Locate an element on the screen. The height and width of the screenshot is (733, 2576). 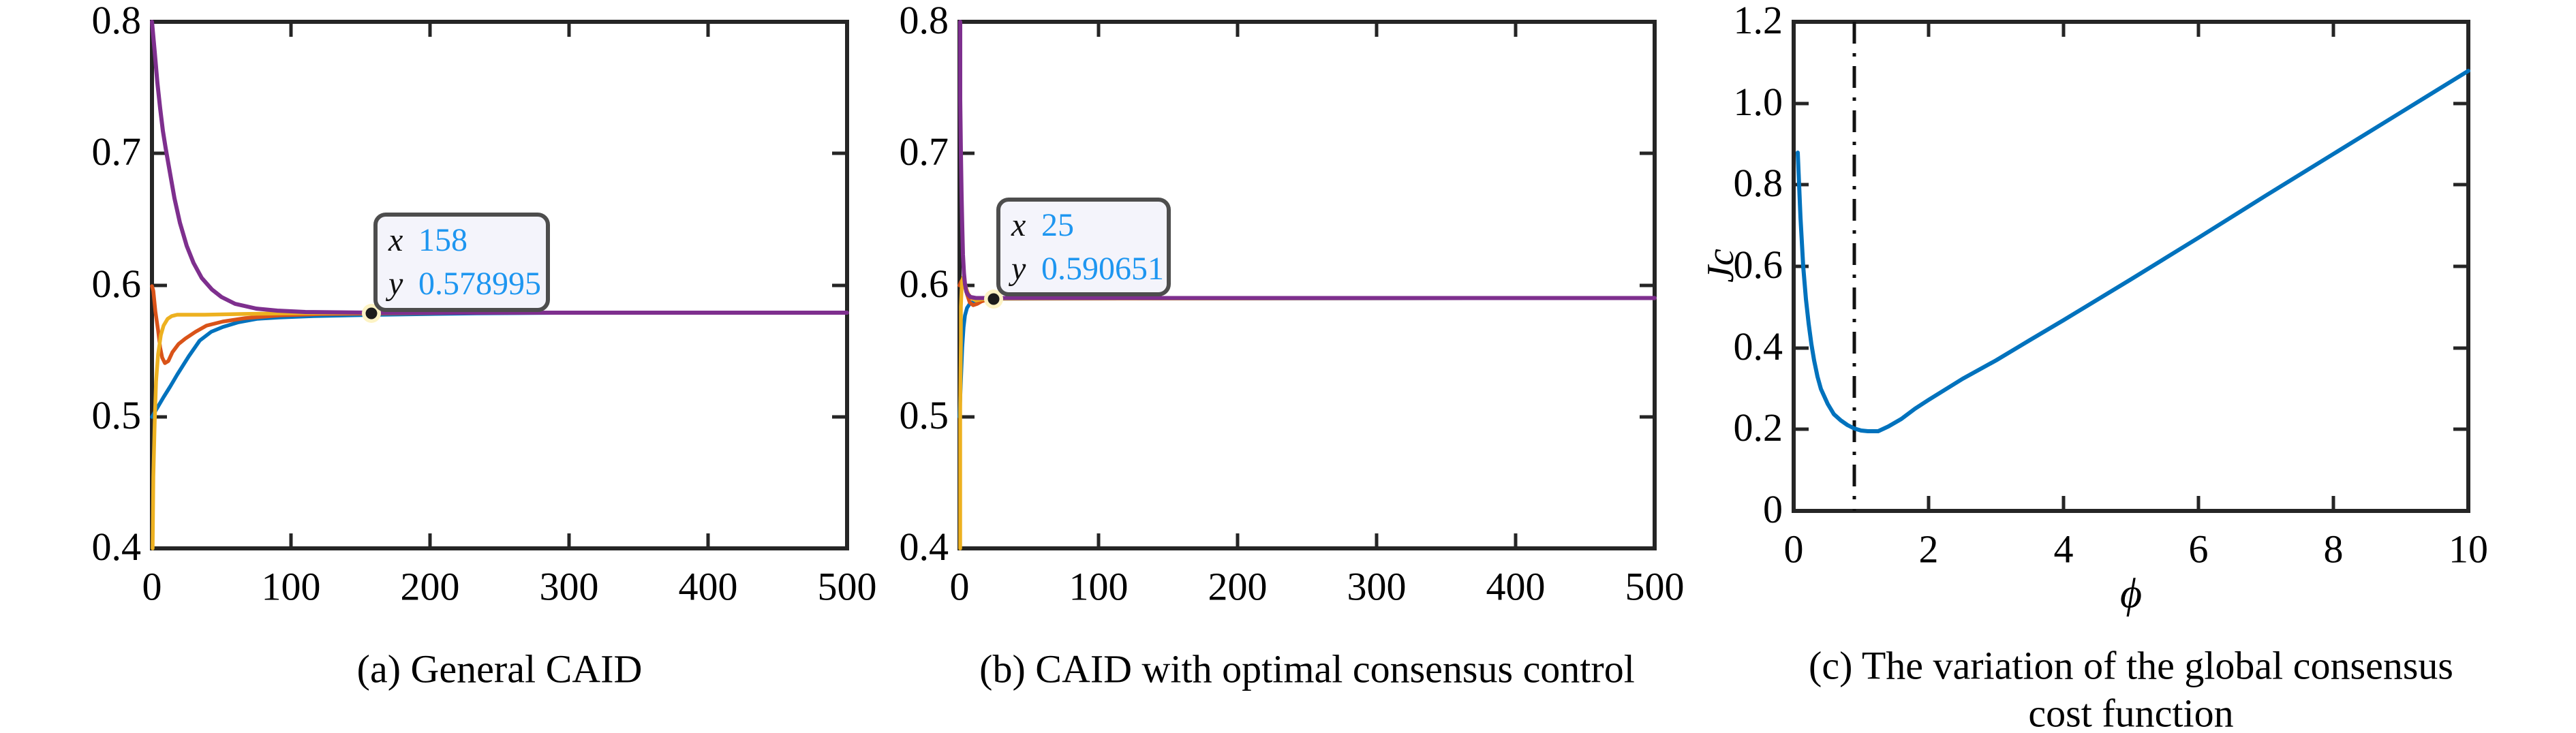
panel-c-xtick-label: 2 is located at coordinates (1929, 549).